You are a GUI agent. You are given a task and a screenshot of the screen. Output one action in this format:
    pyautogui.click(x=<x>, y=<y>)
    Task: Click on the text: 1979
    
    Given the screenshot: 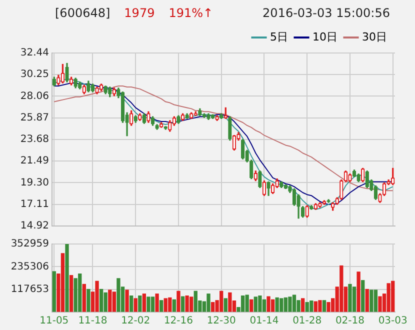 What is the action you would take?
    pyautogui.click(x=139, y=13)
    